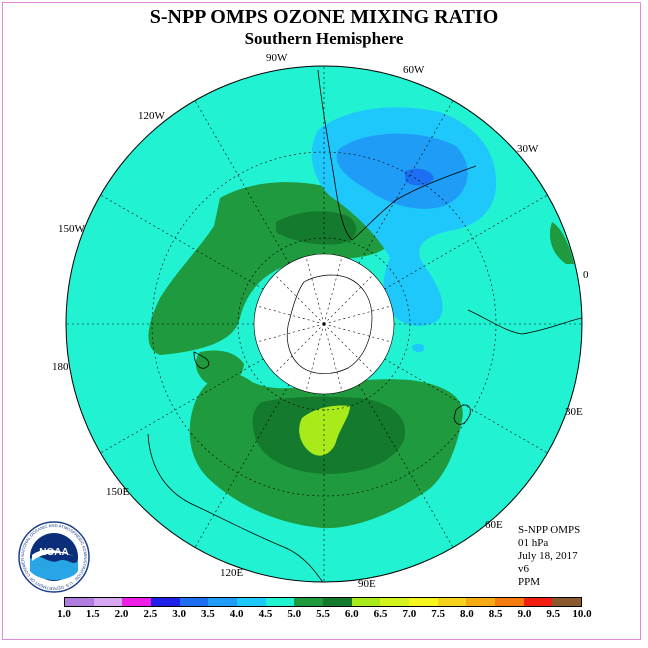 The width and height of the screenshot is (648, 648). I want to click on antarctica-outline, so click(329, 324).